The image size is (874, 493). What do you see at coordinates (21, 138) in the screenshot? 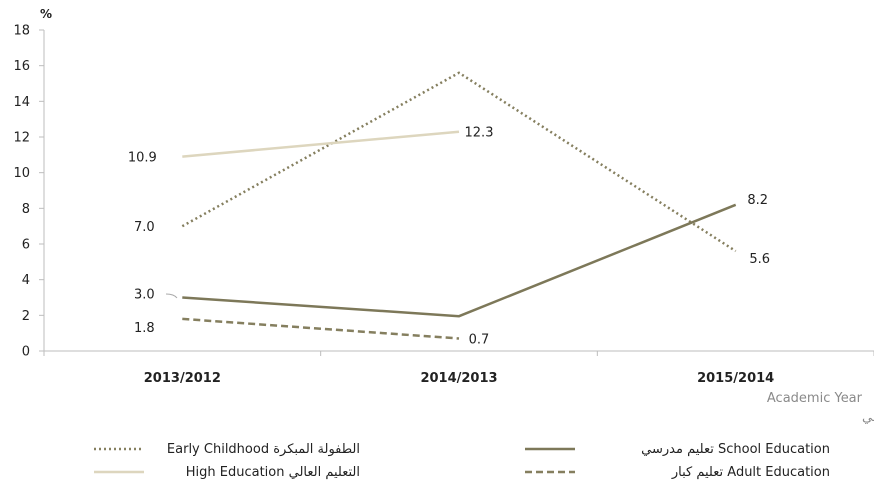
I see `y-tick-label: 12` at bounding box center [21, 138].